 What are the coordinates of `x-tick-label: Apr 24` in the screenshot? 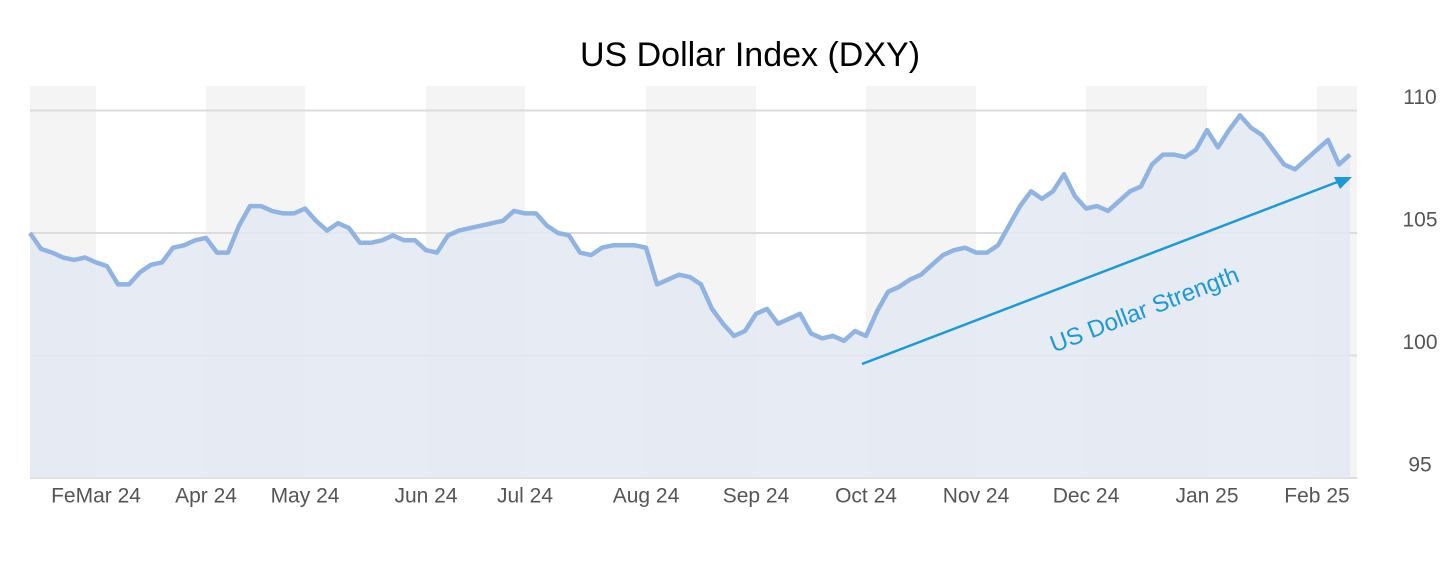 It's located at (206, 496).